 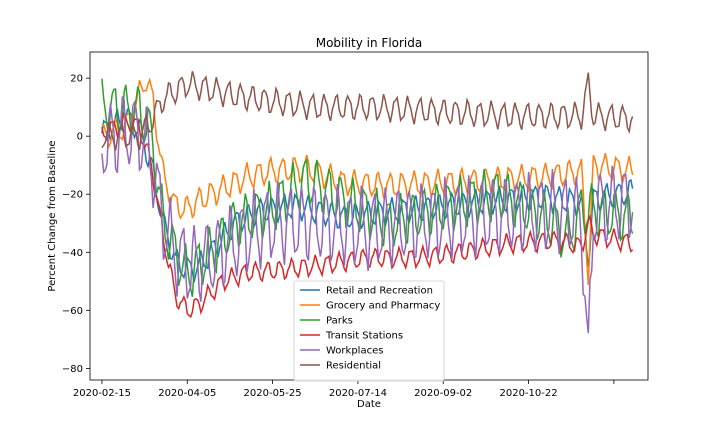 What do you see at coordinates (72, 369) in the screenshot?
I see `y-tick-label: −80` at bounding box center [72, 369].